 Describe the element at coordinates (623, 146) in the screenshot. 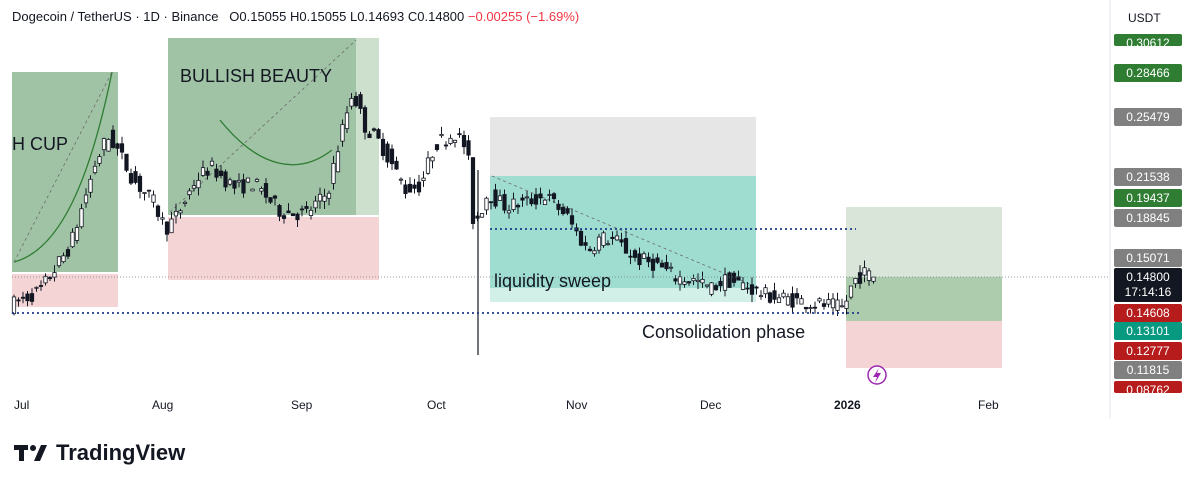

I see `sweep-gray-zone` at that location.